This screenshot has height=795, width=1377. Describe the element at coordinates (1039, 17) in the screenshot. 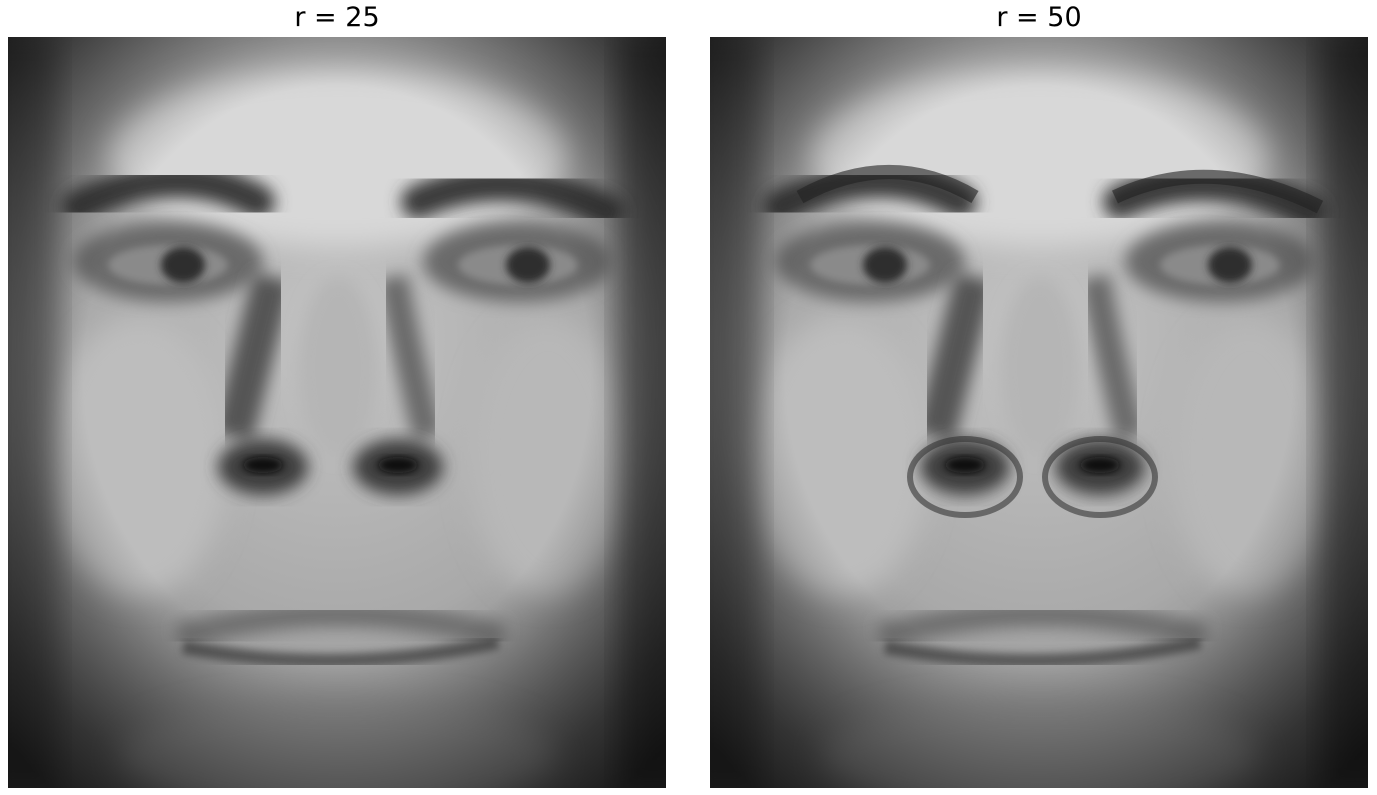

I see `panel-title: r = 50` at that location.